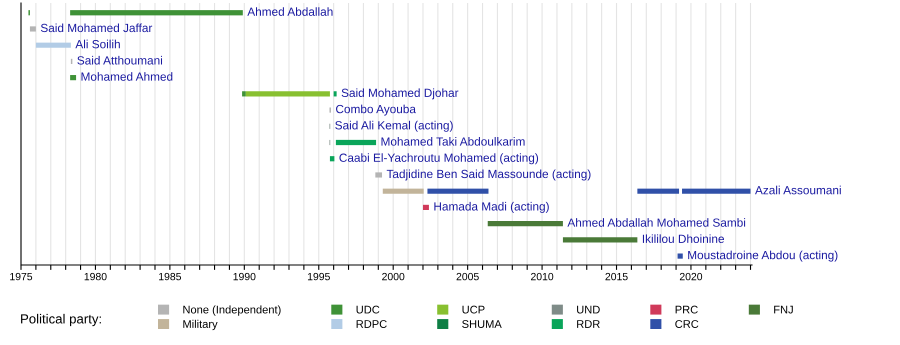 The image size is (900, 345). I want to click on y-tick-label: Said Atthoumani, so click(119, 60).